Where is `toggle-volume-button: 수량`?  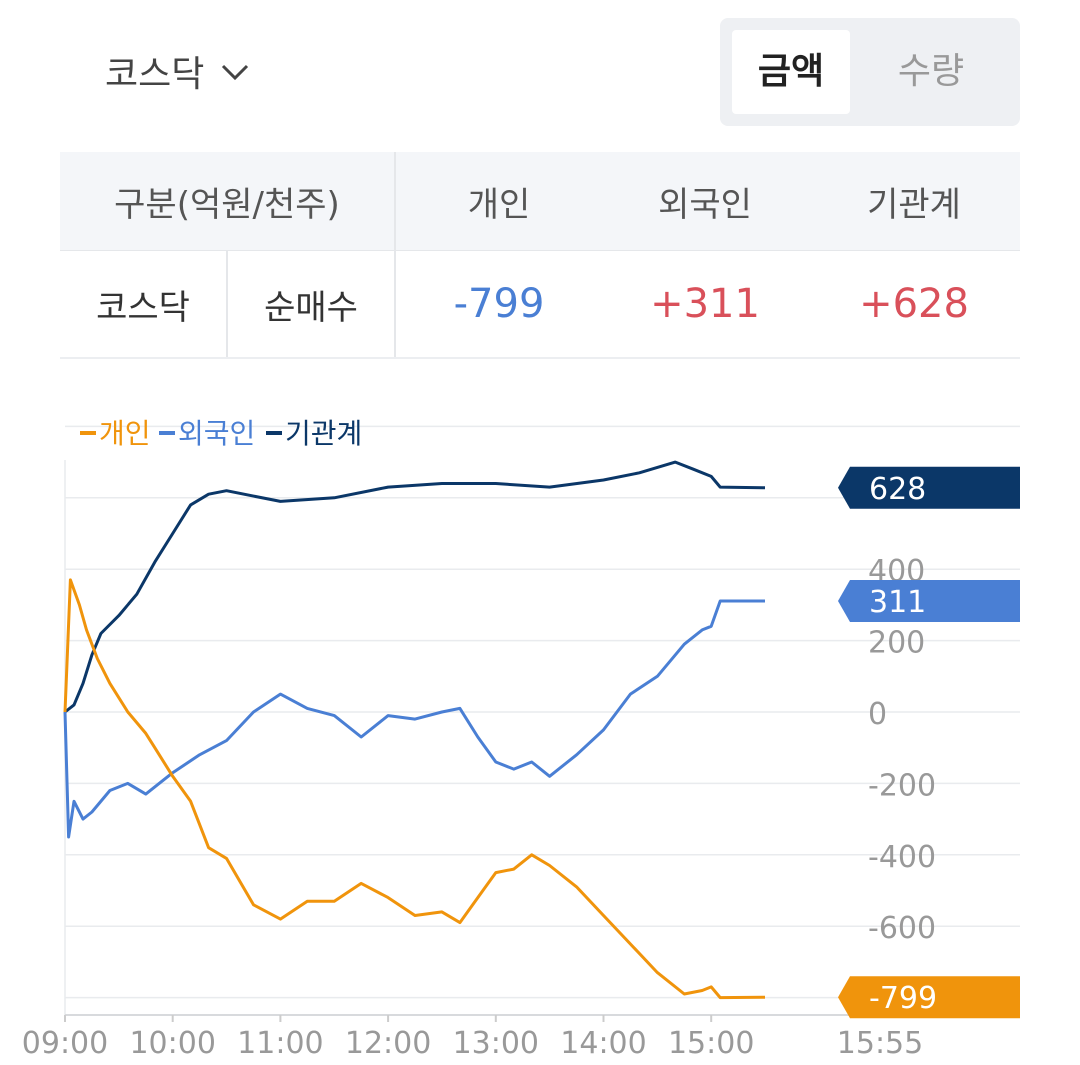
toggle-volume-button: 수량 is located at coordinates (931, 71).